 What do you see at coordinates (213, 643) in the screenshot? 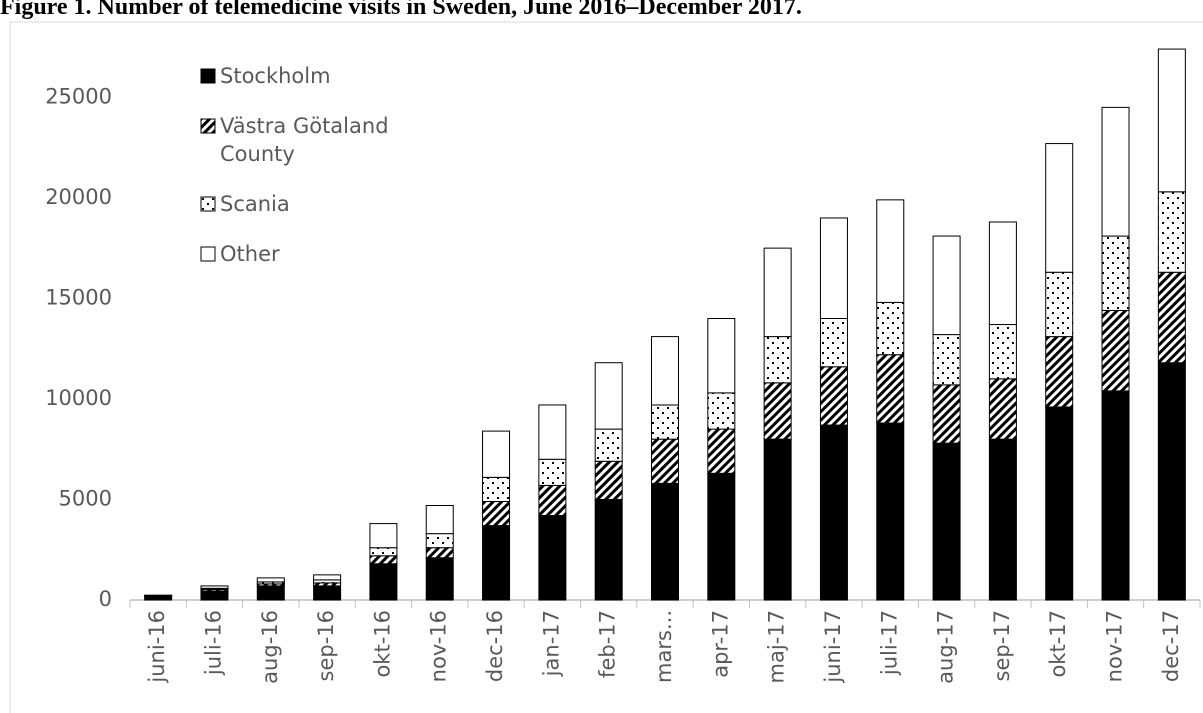
I see `x-tick-label: juli-16` at bounding box center [213, 643].